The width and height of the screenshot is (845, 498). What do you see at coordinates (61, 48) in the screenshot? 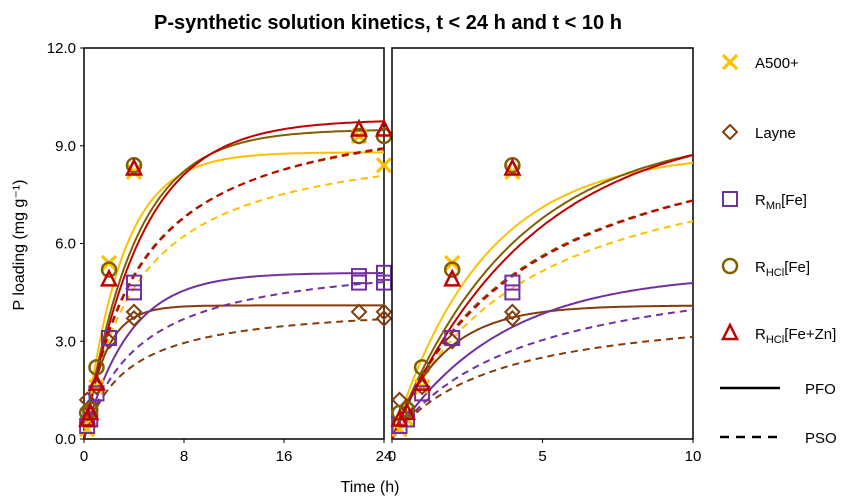
I see `y-tick-label: 12.0` at bounding box center [61, 48].